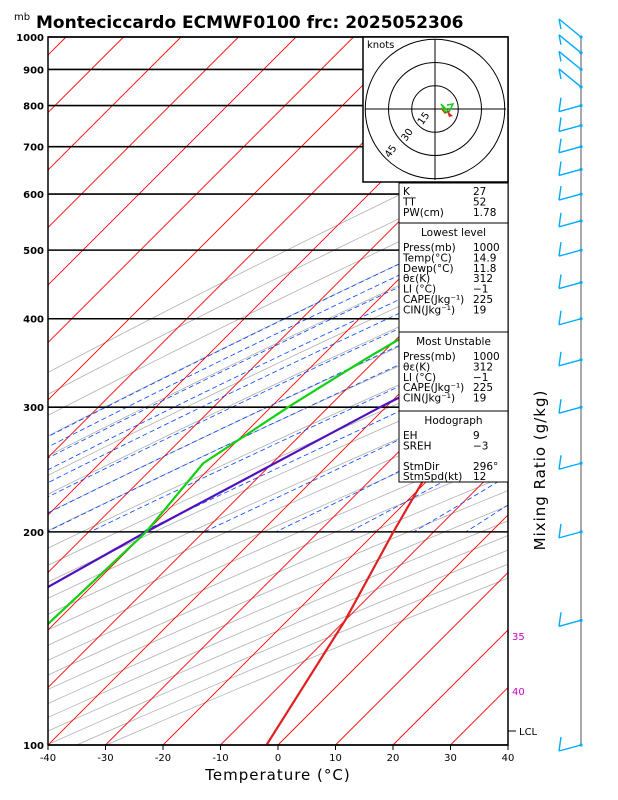 The height and width of the screenshot is (800, 618). Describe the element at coordinates (483, 367) in the screenshot. I see `index-value: 312` at that location.